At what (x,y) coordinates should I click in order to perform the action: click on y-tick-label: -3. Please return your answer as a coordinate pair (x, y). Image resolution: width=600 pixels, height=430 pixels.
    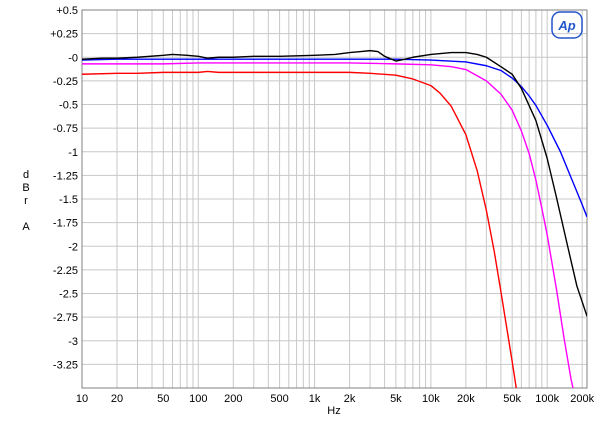
    Looking at the image, I should click on (73, 342).